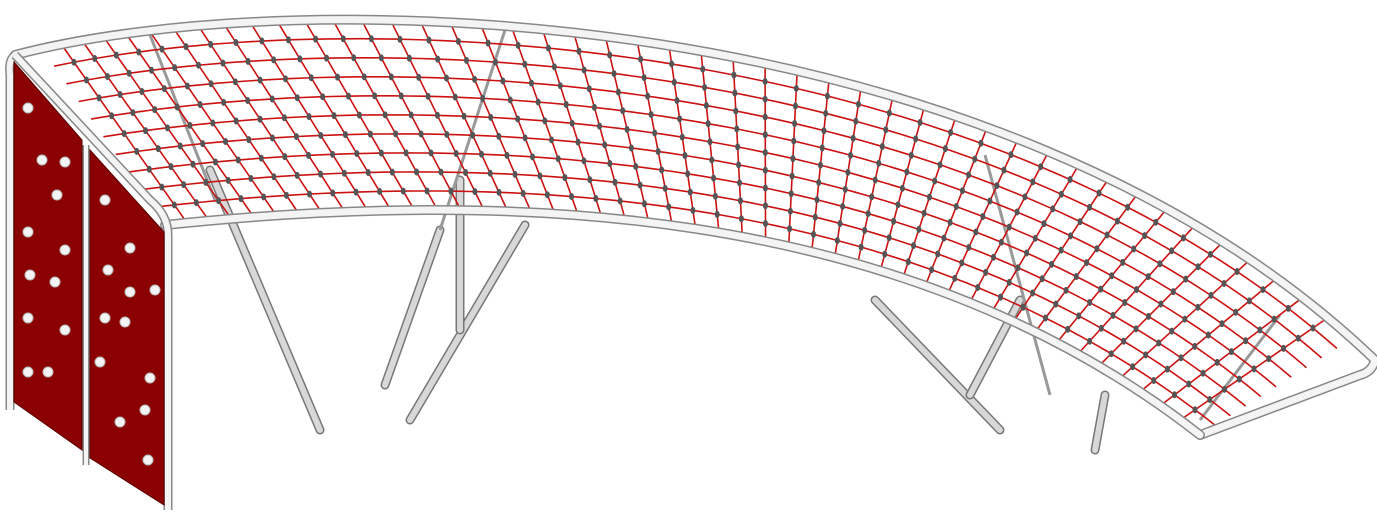  What do you see at coordinates (91, 284) in the screenshot?
I see `climbing-holds` at bounding box center [91, 284].